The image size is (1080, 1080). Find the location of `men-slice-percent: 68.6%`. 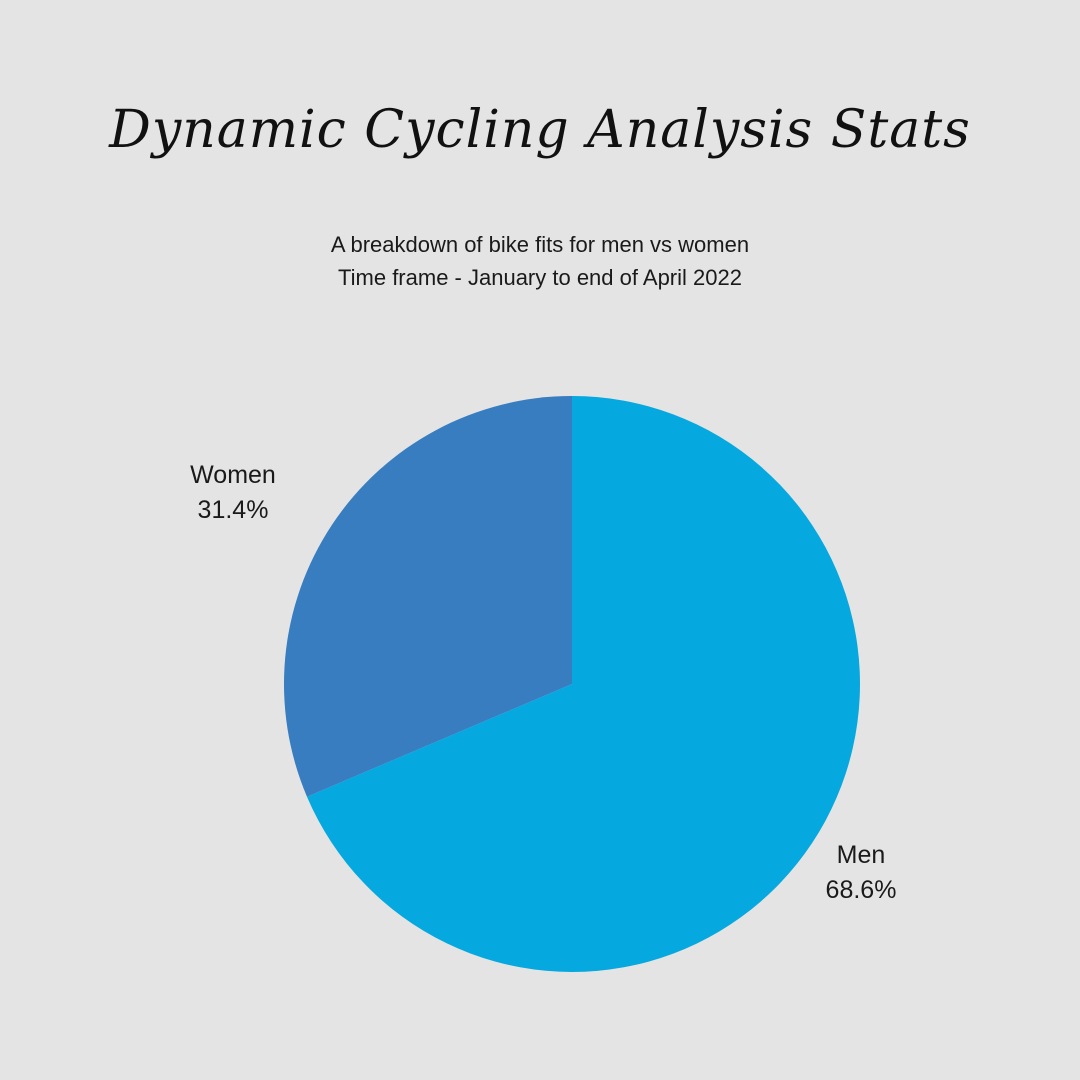

men-slice-percent: 68.6% is located at coordinates (861, 890).